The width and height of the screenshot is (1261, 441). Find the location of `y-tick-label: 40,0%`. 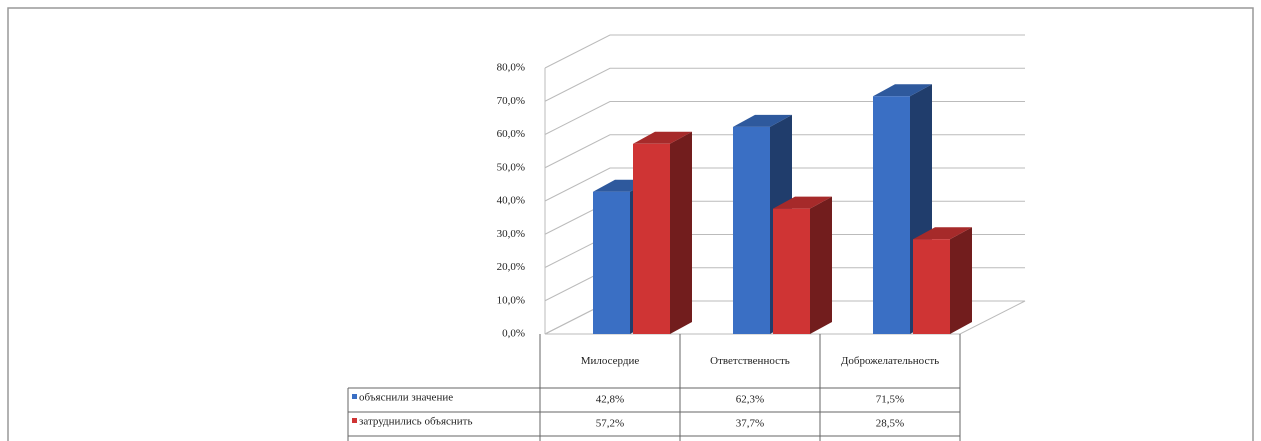

y-tick-label: 40,0% is located at coordinates (511, 201).